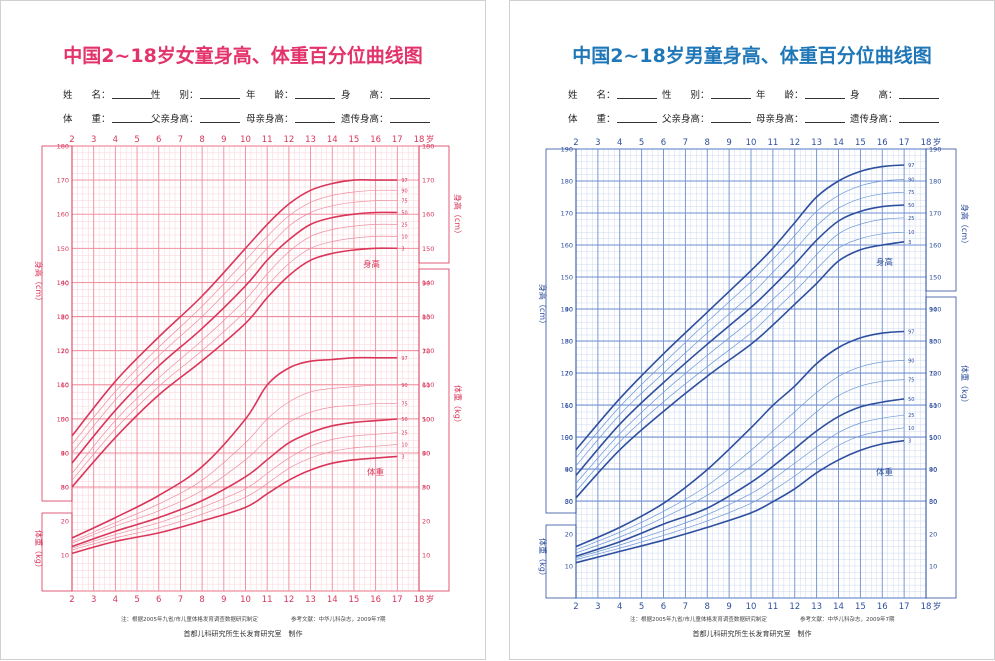  What do you see at coordinates (612, 94) in the screenshot?
I see `boys-name-field: 姓 名：` at bounding box center [612, 94].